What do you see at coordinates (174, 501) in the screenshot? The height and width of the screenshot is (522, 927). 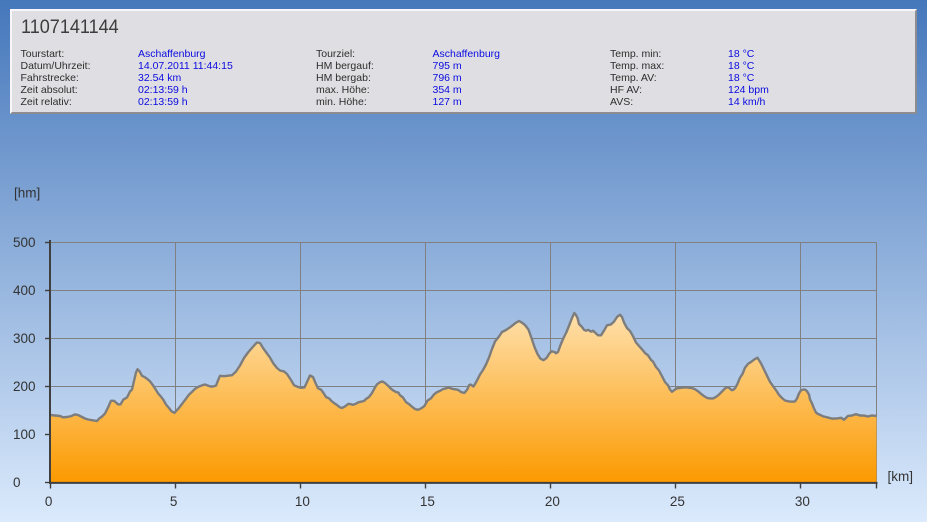 I see `svg-text: 5` at bounding box center [174, 501].